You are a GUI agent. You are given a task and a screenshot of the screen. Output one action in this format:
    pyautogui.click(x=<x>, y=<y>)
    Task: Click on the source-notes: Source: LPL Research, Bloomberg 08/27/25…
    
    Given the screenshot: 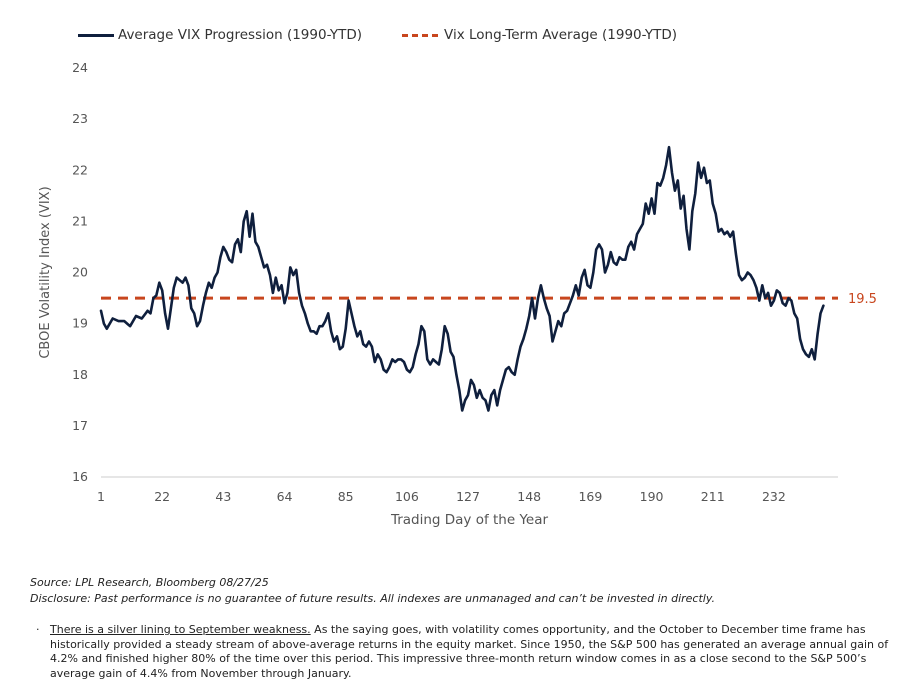 What is the action you would take?
    pyautogui.click(x=372, y=591)
    